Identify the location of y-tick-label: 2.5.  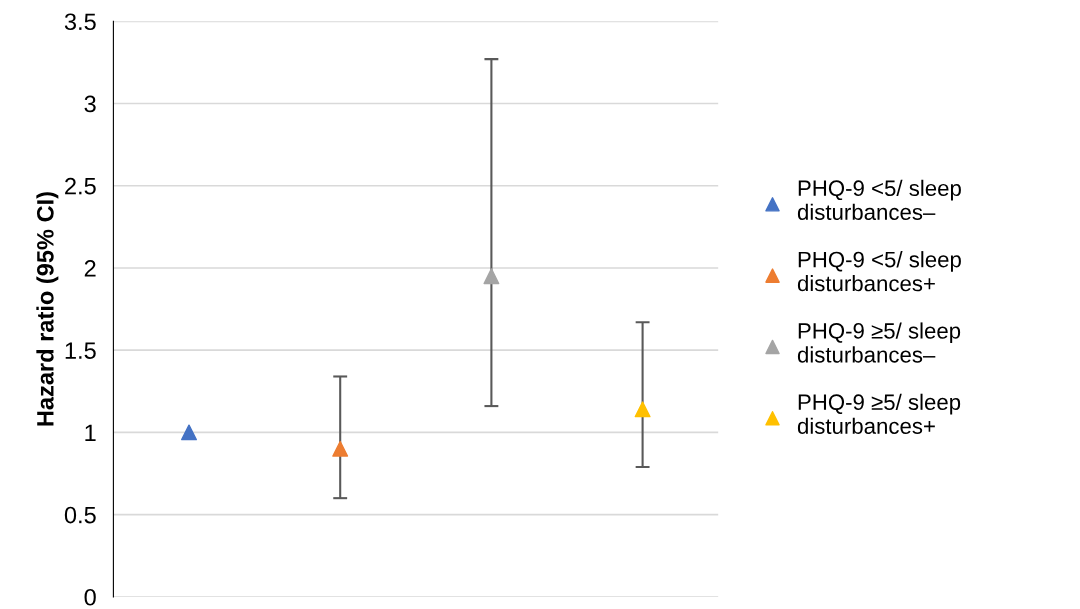
(80, 186).